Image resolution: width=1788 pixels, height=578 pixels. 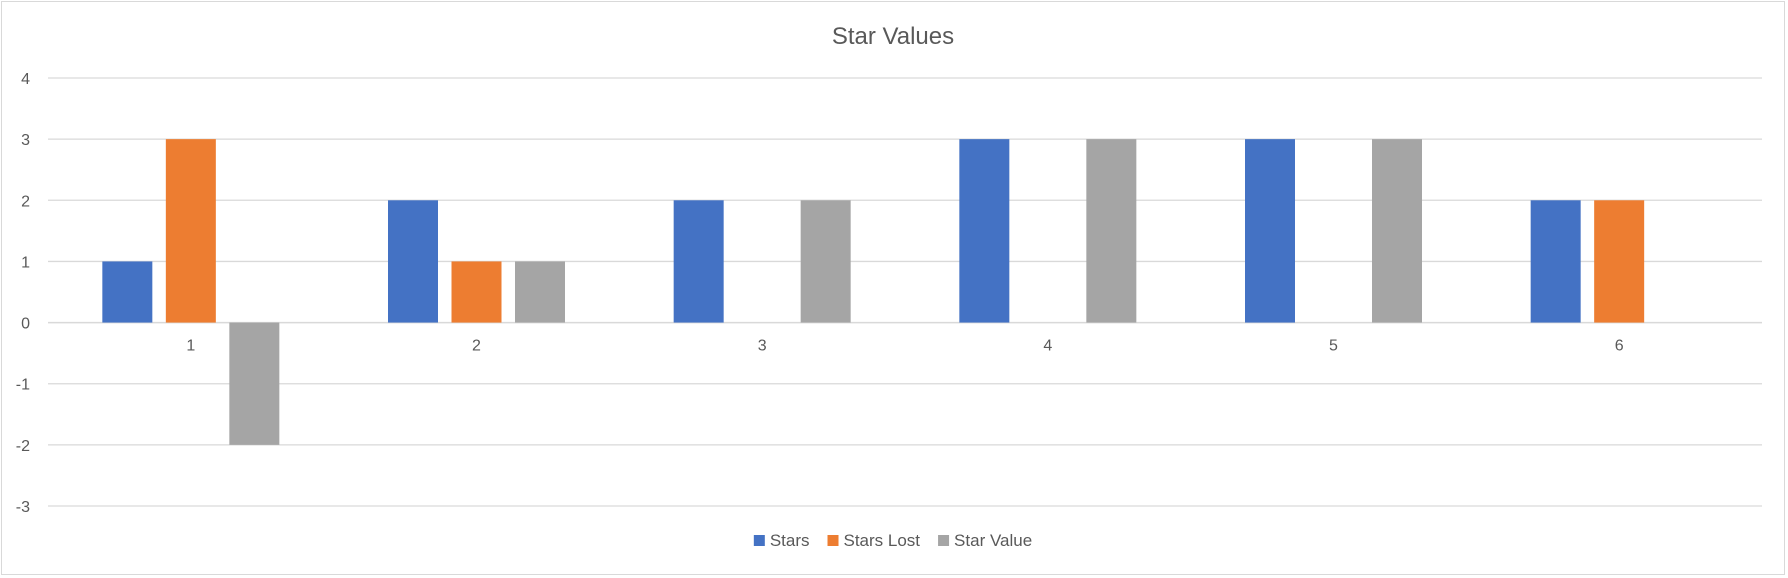 I want to click on x-tick-label: 1, so click(x=190, y=346).